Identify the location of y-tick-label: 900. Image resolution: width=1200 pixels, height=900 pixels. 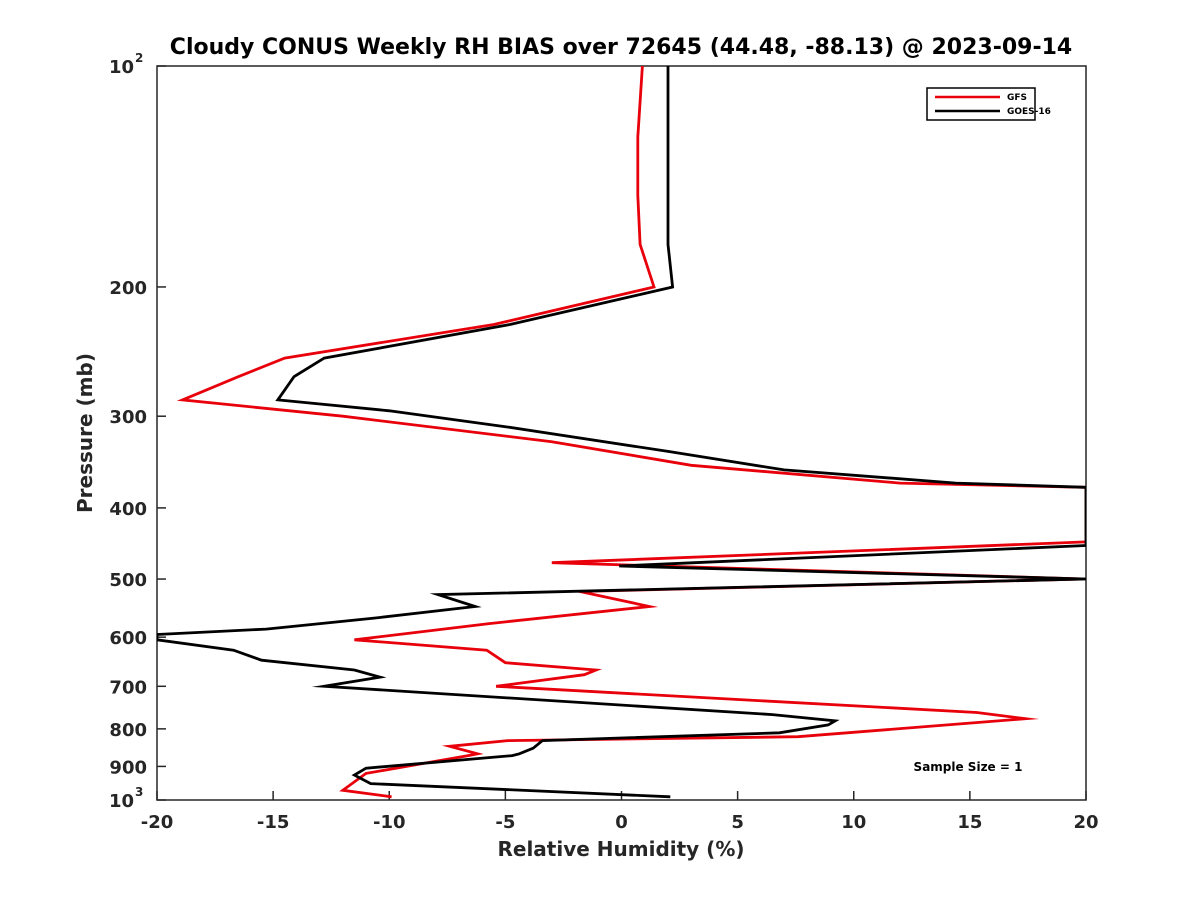
(128, 767).